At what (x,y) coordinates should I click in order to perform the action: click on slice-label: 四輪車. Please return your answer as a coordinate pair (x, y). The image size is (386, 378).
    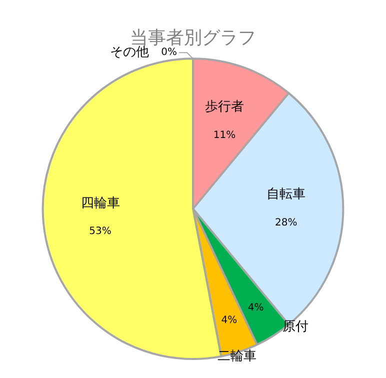
    Looking at the image, I should click on (100, 203).